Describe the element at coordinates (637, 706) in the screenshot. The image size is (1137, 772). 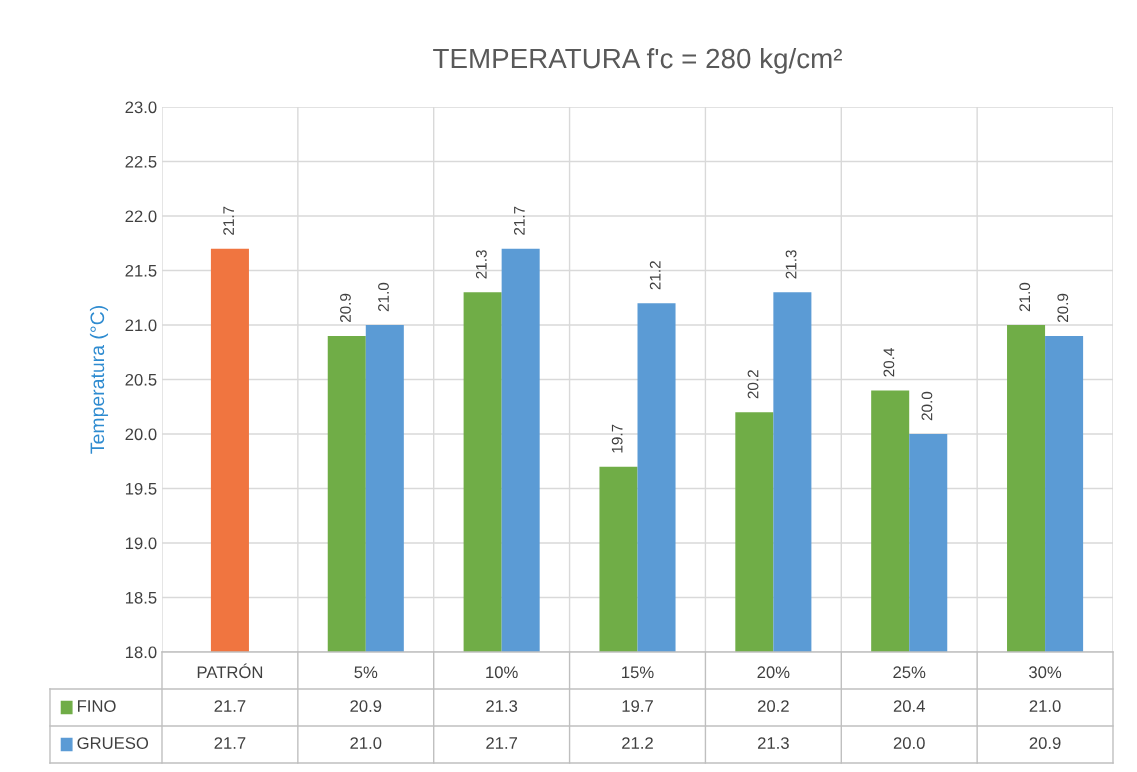
I see `data-label: 19.7` at that location.